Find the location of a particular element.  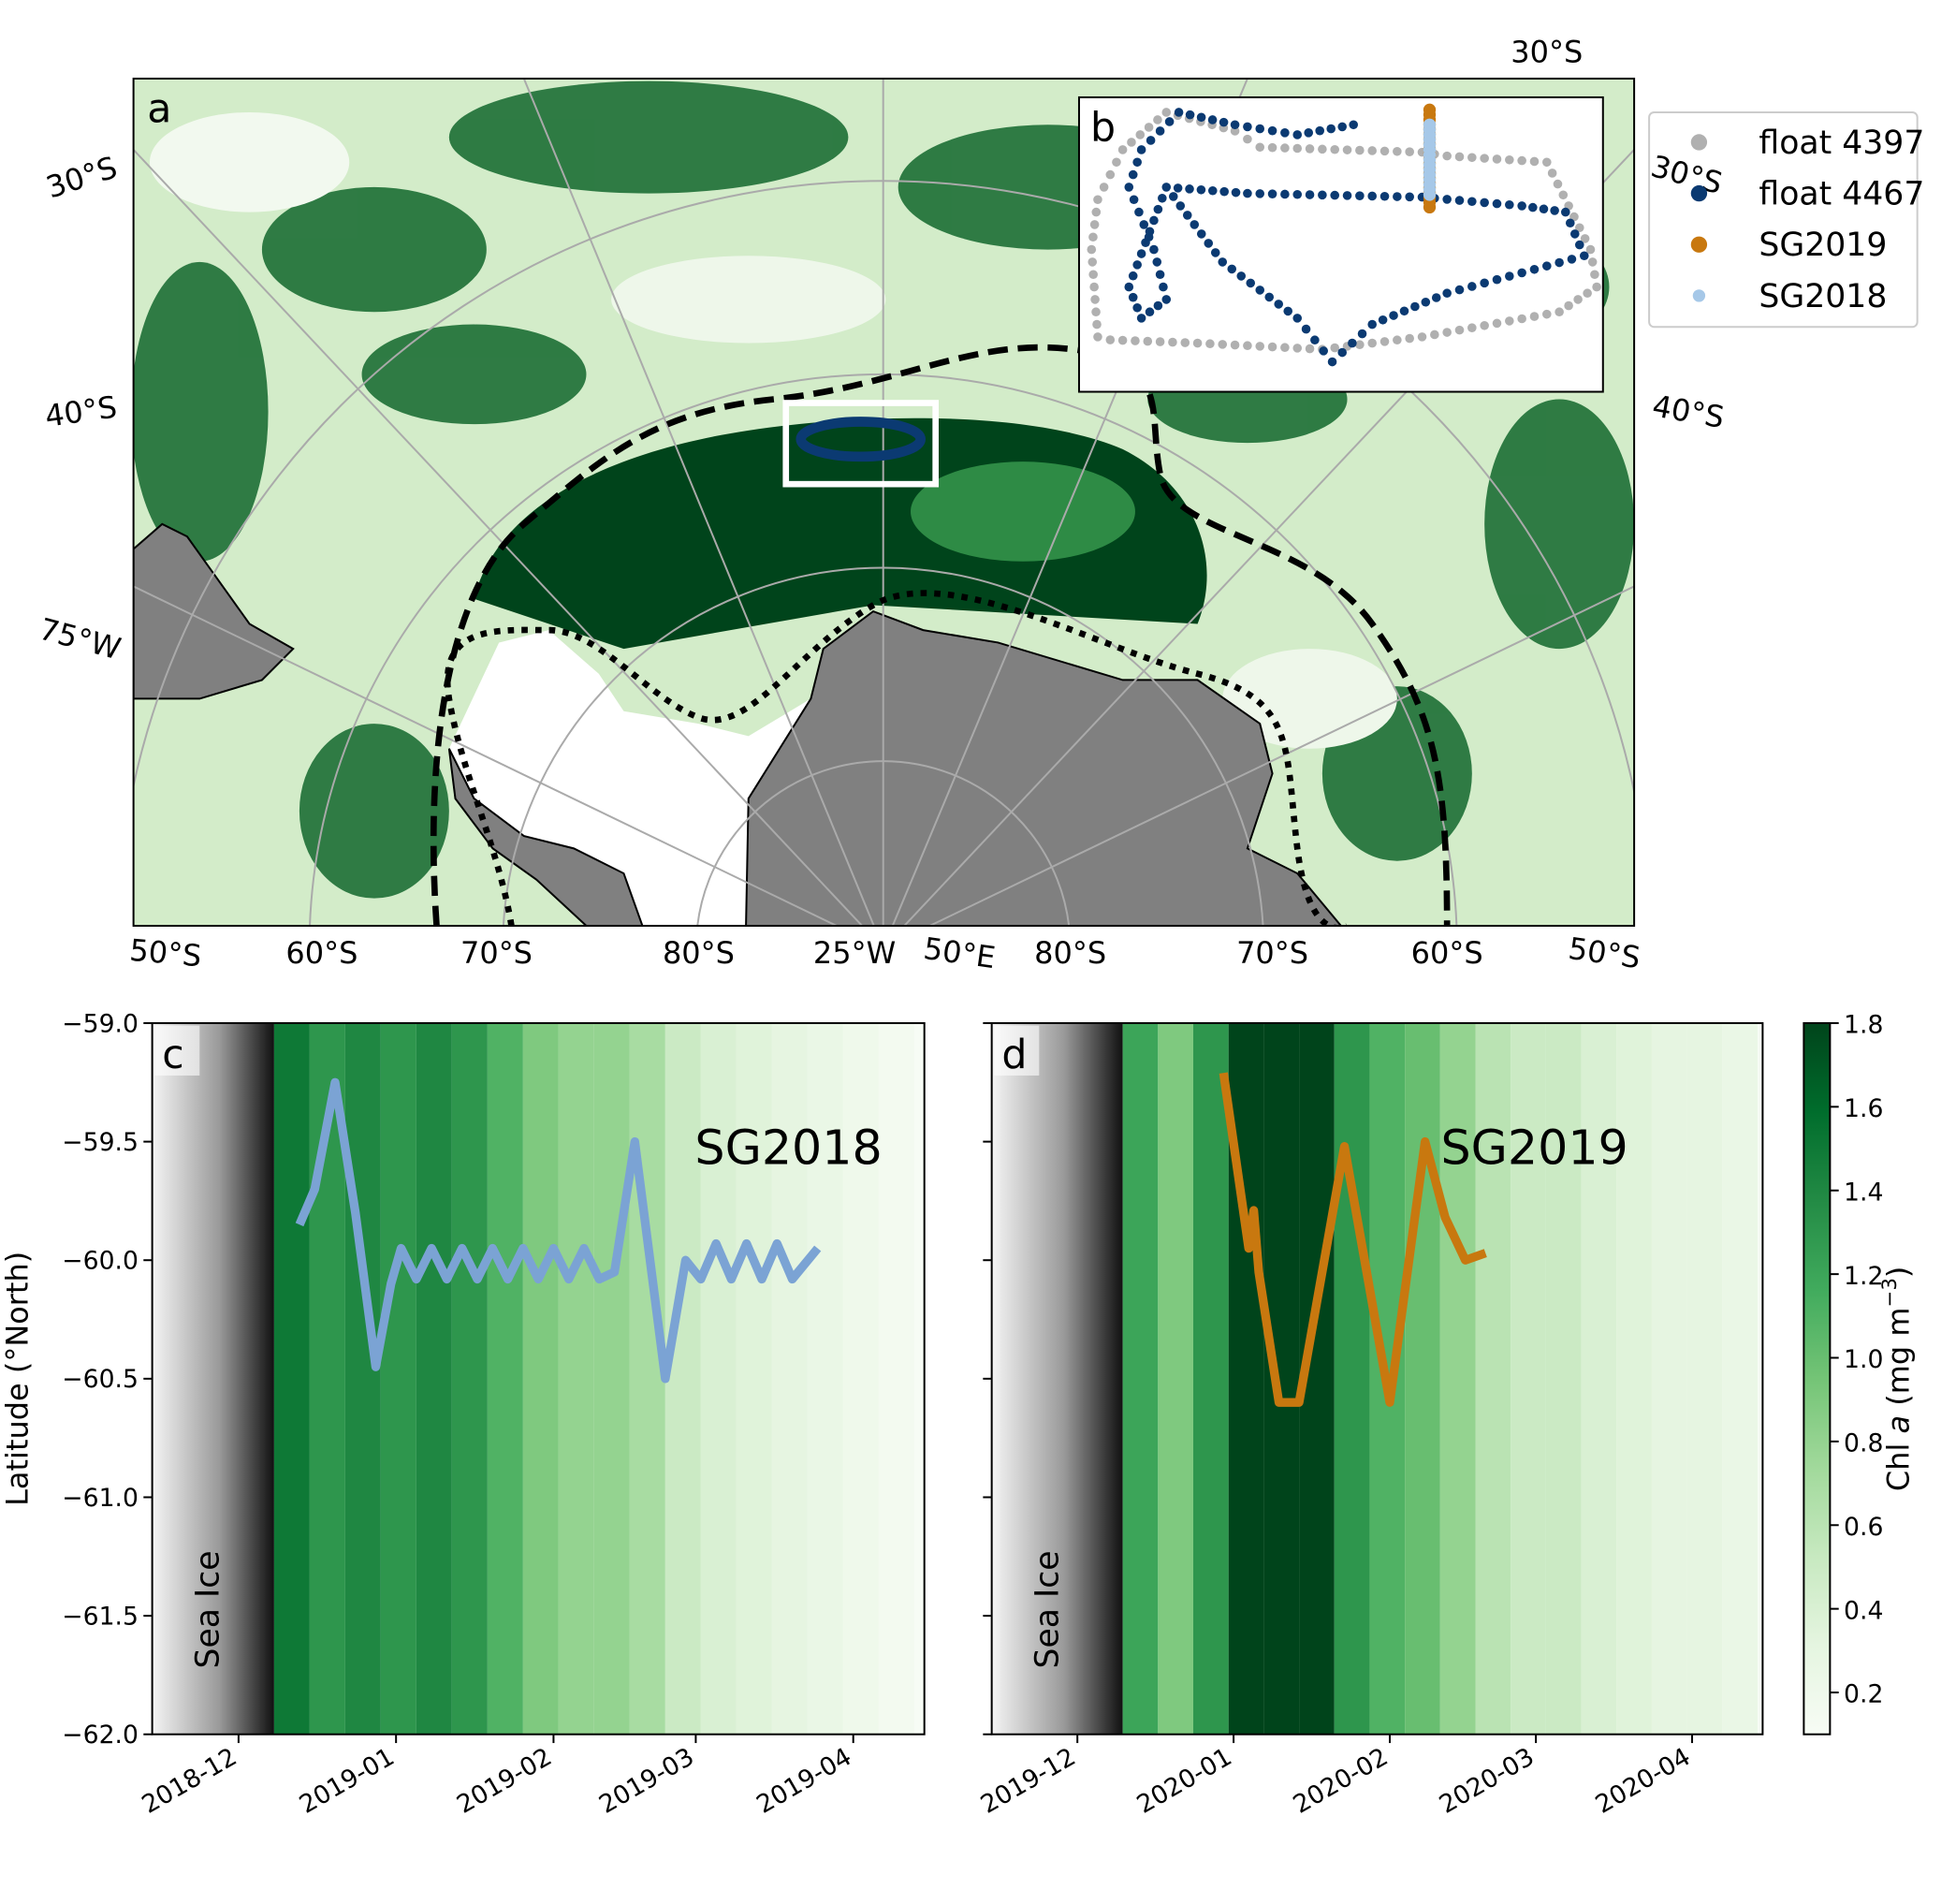

map-coordinate-label: 60°S is located at coordinates (321, 953).